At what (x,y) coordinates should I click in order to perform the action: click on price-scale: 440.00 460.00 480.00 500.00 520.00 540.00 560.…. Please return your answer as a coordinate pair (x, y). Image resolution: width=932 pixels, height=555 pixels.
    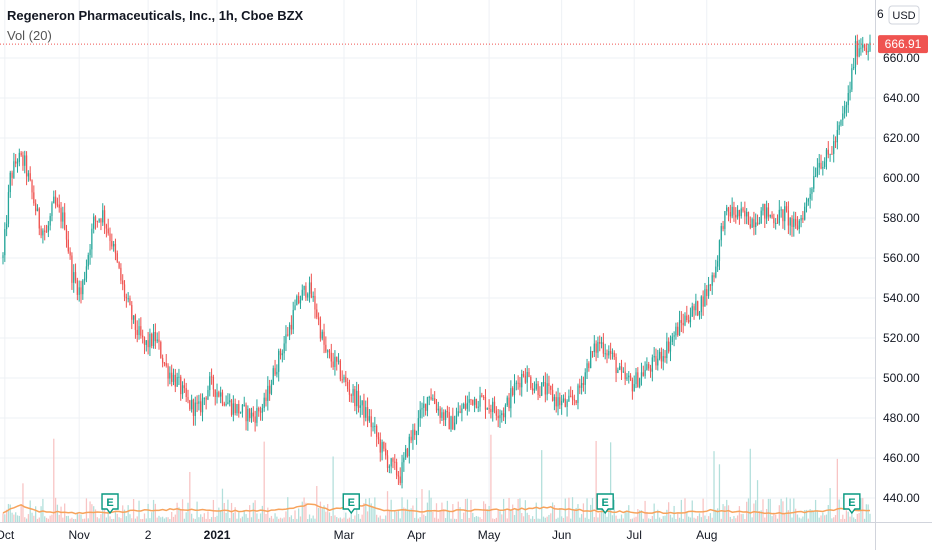
    Looking at the image, I should click on (903, 275).